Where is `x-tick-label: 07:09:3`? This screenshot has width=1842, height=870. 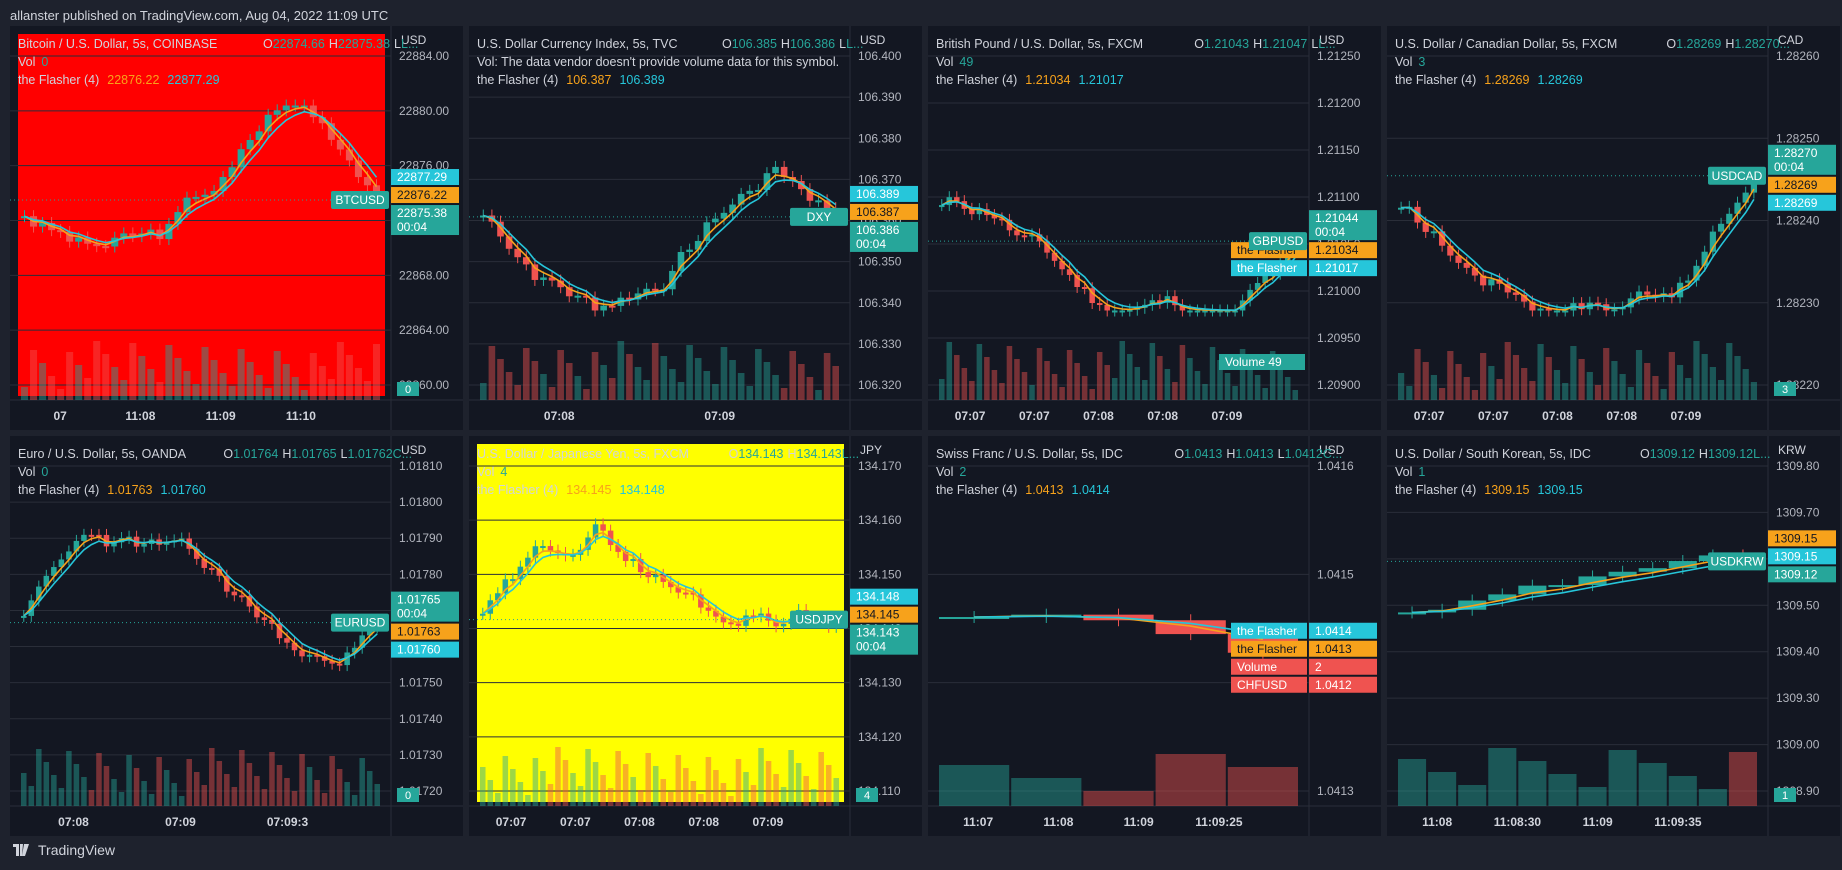 x-tick-label: 07:09:3 is located at coordinates (288, 822).